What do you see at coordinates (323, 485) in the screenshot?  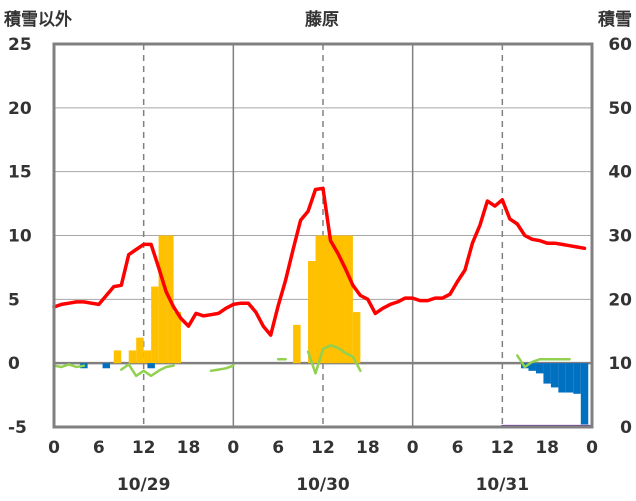 I see `date-label: 10/30` at bounding box center [323, 485].